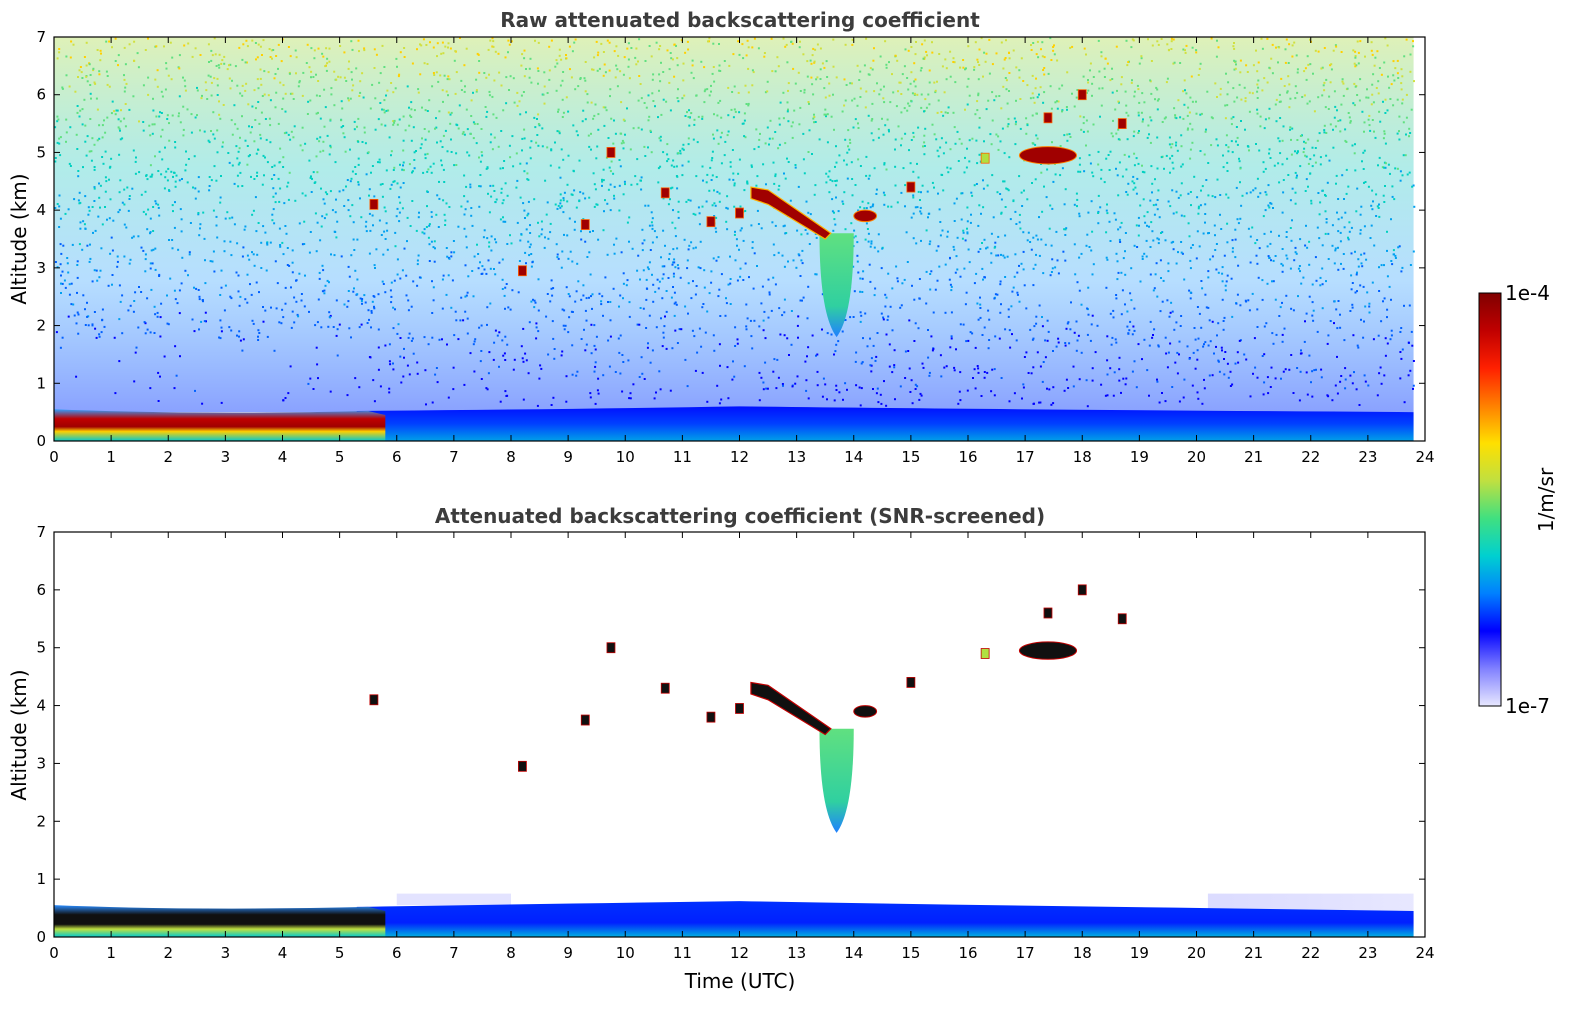 Image resolution: width=1595 pixels, height=1020 pixels. I want to click on colorbar: 1e-4 1e-7 1/m/sr, so click(1518, 499).